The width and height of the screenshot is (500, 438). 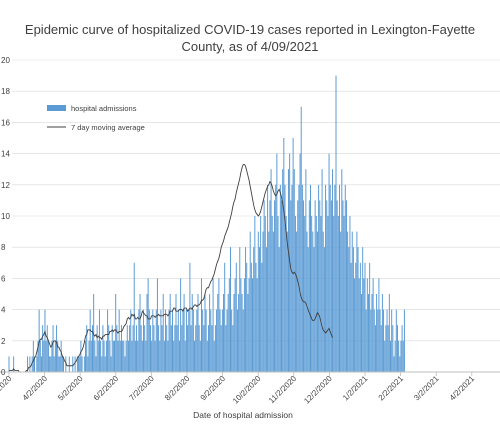 What do you see at coordinates (5, 216) in the screenshot?
I see `y-axis-ticks: 0 2 4 6 8 10 12 14 16 18 20` at bounding box center [5, 216].